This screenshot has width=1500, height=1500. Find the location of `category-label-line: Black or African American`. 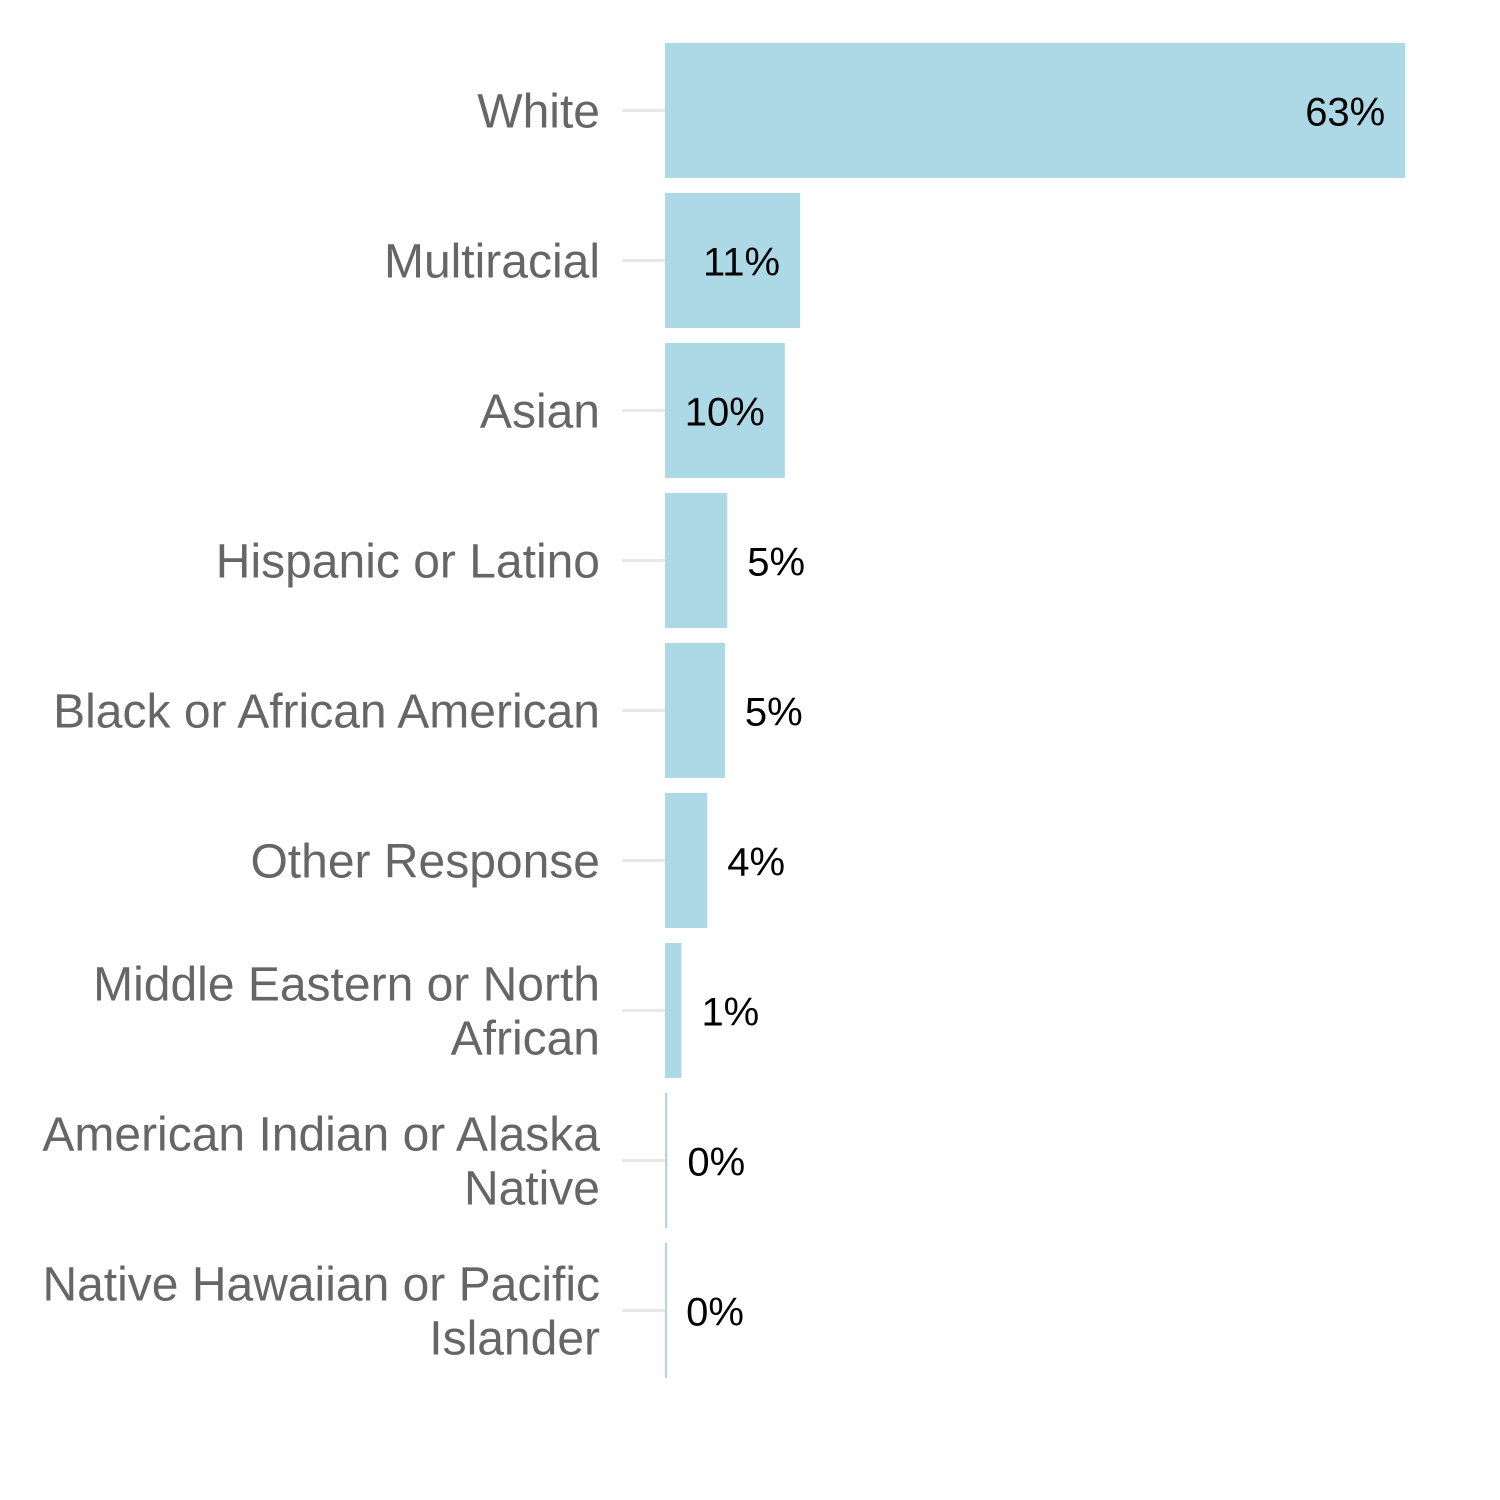

category-label-line: Black or African American is located at coordinates (326, 712).